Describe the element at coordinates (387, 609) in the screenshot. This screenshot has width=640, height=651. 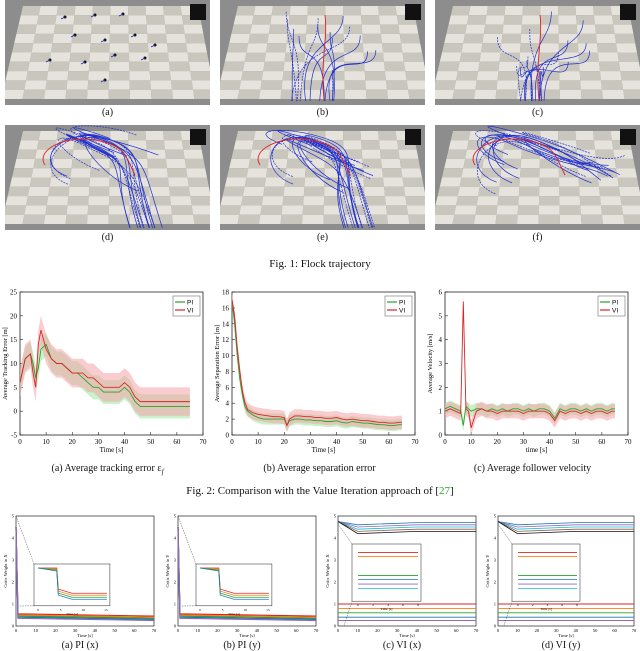
I see `inset-x-label: Time [s]` at that location.